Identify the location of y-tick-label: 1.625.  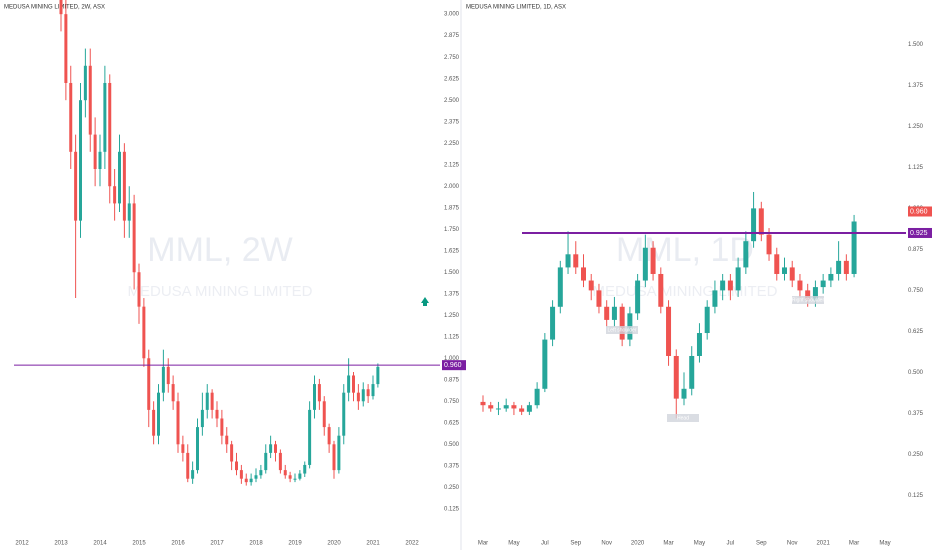
(452, 251).